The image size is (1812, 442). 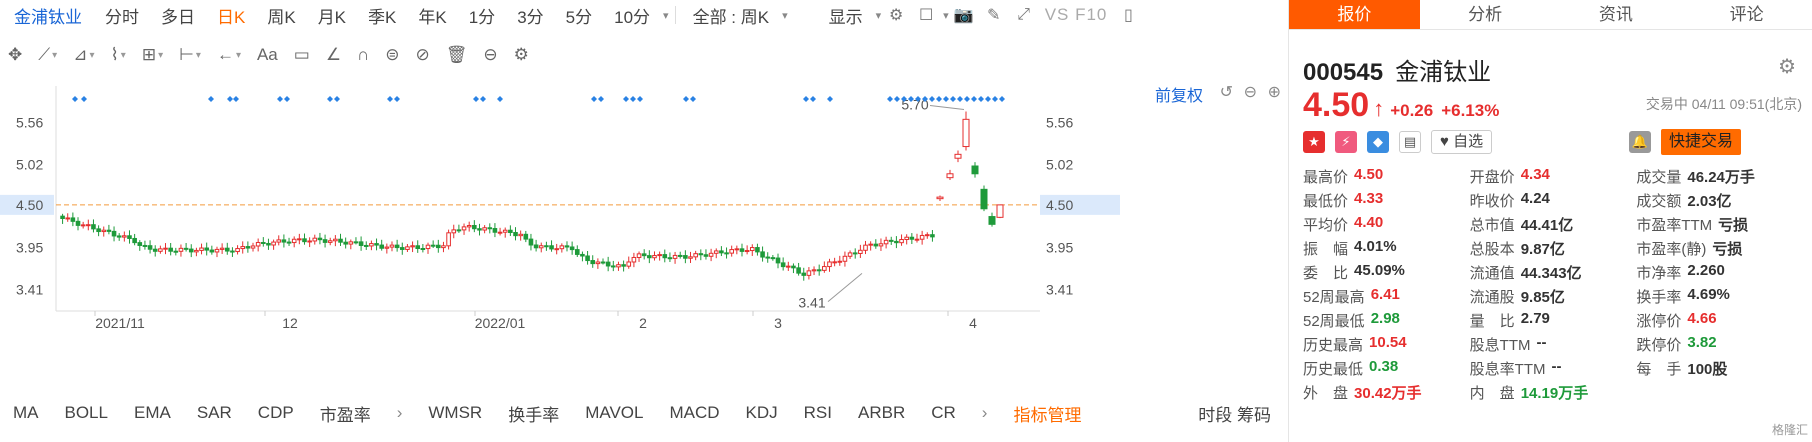 What do you see at coordinates (993, 15) in the screenshot?
I see `pencil-icon: ✎` at bounding box center [993, 15].